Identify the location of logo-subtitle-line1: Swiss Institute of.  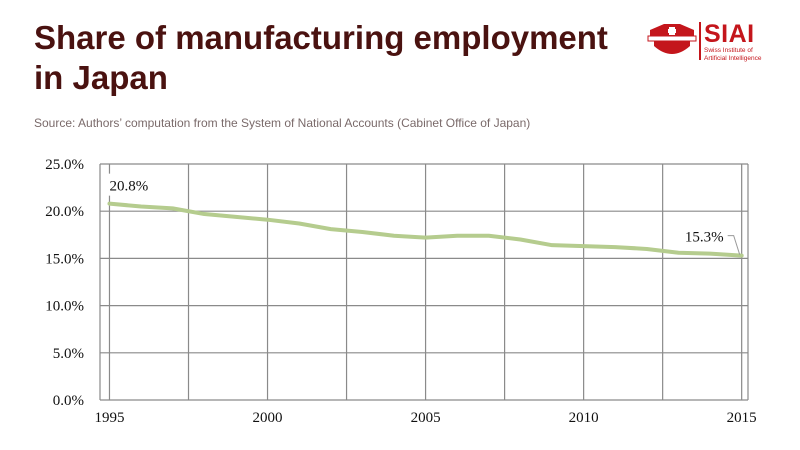
(728, 50).